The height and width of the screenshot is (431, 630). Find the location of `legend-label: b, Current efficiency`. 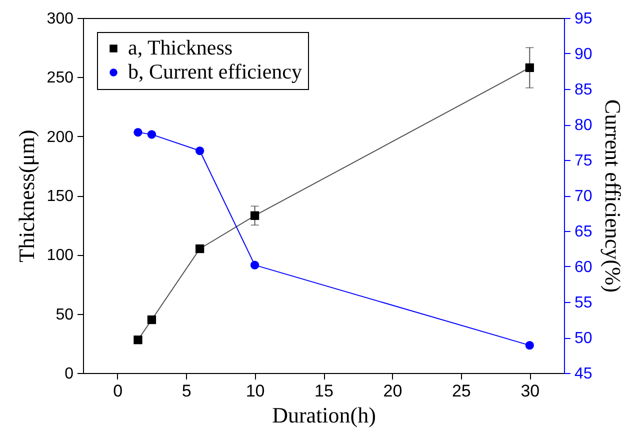

legend-label: b, Current efficiency is located at coordinates (215, 72).